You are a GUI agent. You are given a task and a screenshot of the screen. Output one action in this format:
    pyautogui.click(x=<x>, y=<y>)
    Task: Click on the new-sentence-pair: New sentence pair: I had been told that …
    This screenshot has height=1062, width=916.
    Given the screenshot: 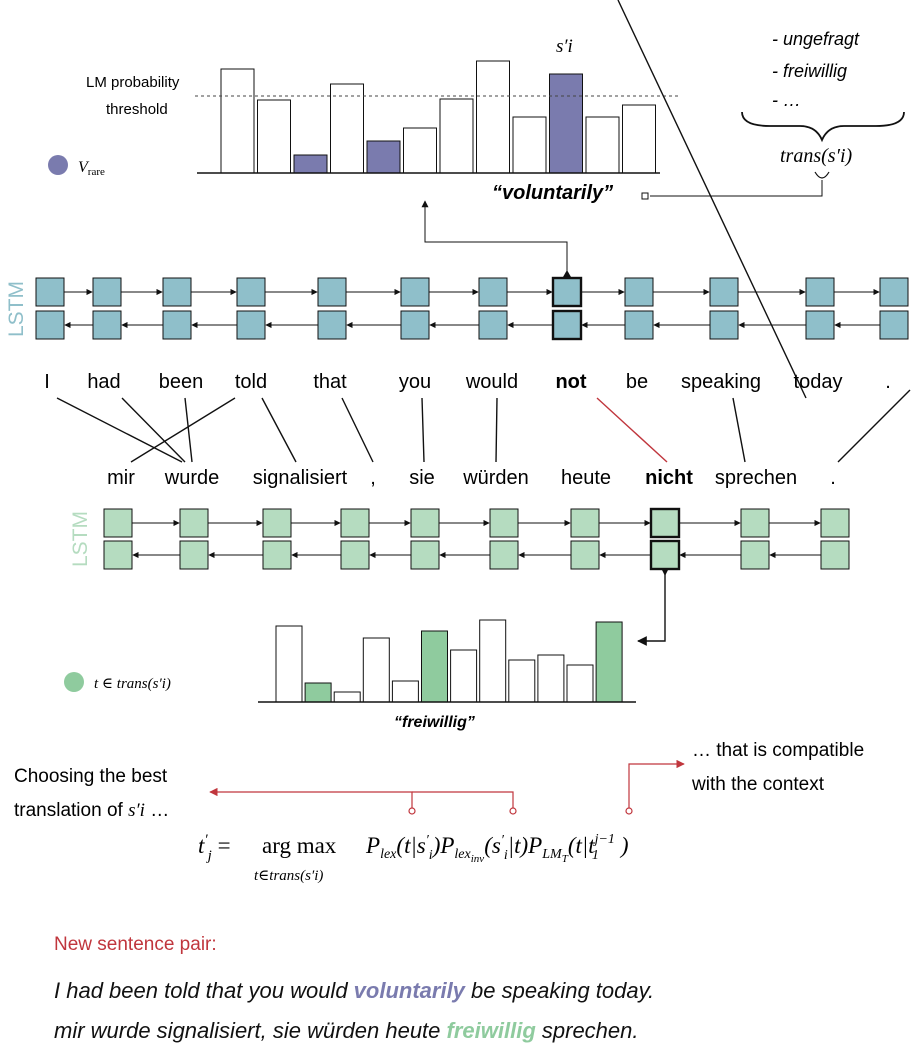 What is the action you would take?
    pyautogui.click(x=458, y=991)
    